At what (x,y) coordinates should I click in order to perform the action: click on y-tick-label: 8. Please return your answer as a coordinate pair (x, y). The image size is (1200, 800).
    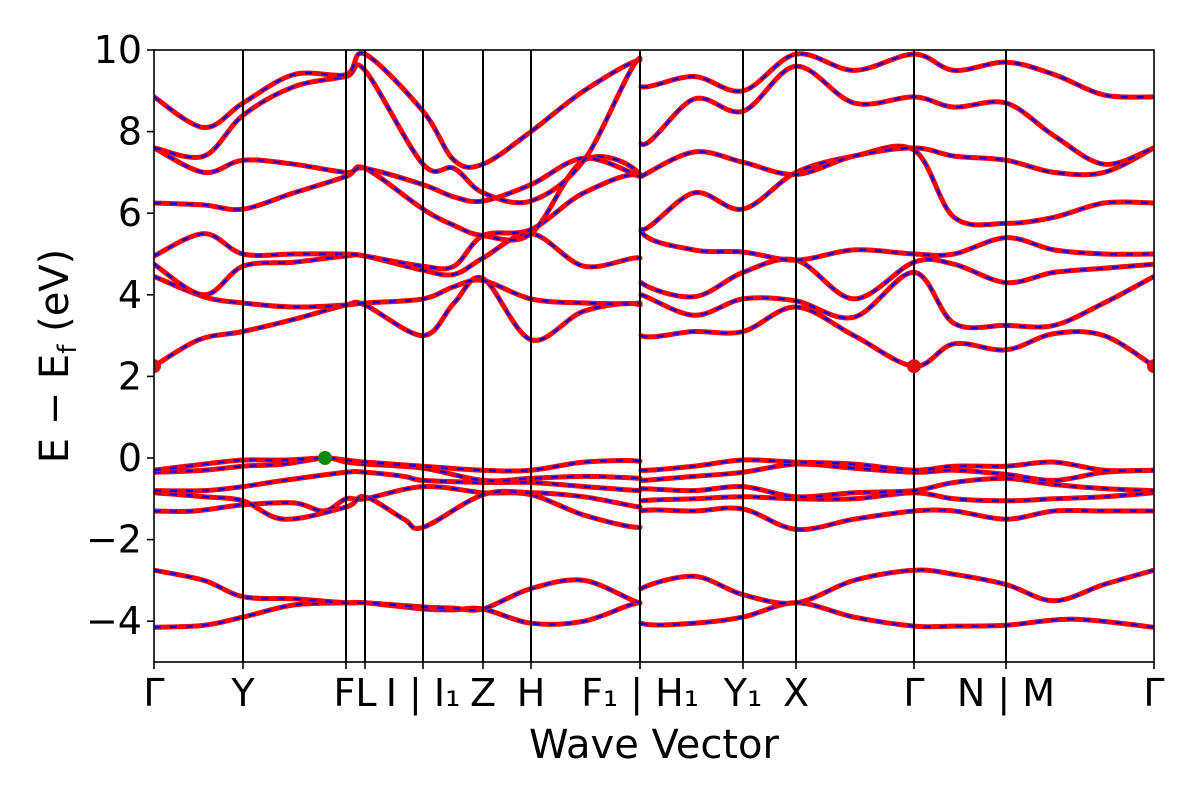
    Looking at the image, I should click on (130, 132).